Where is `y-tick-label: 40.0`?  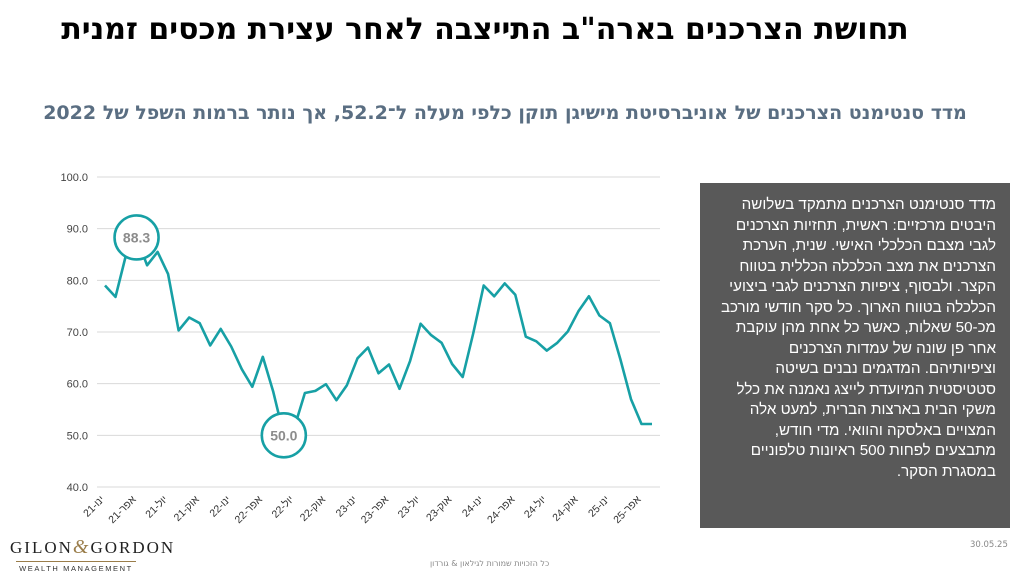 y-tick-label: 40.0 is located at coordinates (77, 488).